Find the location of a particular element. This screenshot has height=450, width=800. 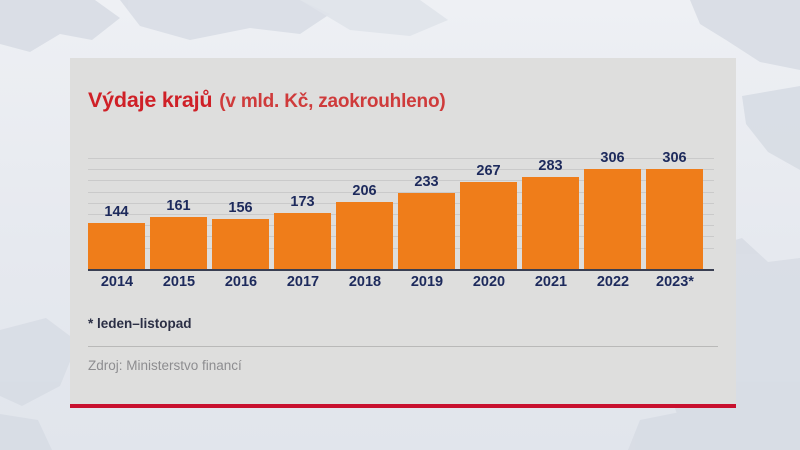

x-axis-label: 2023* is located at coordinates (675, 282).